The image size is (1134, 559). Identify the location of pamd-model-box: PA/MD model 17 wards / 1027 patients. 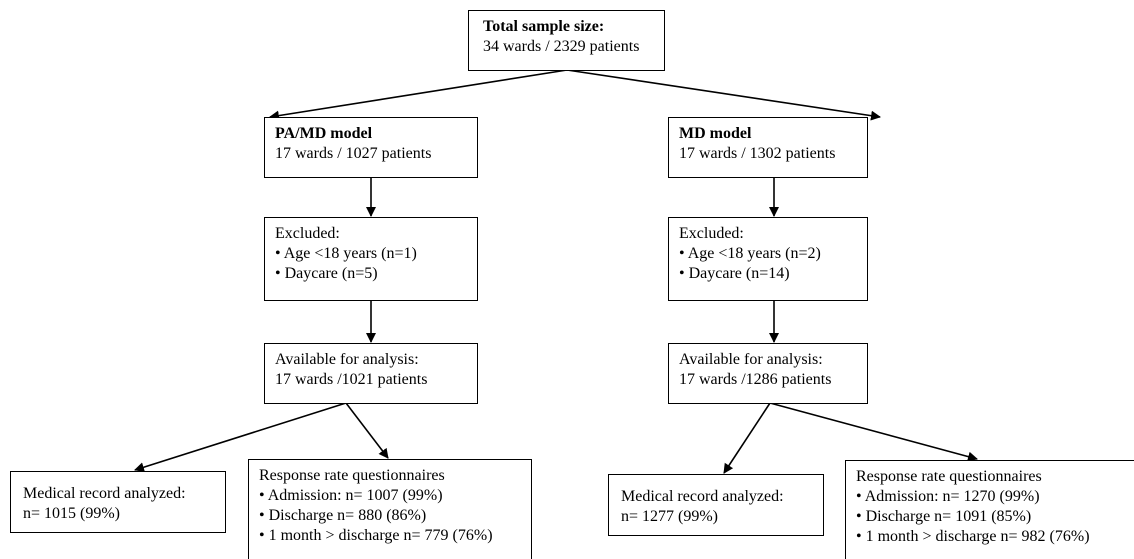
(371, 147).